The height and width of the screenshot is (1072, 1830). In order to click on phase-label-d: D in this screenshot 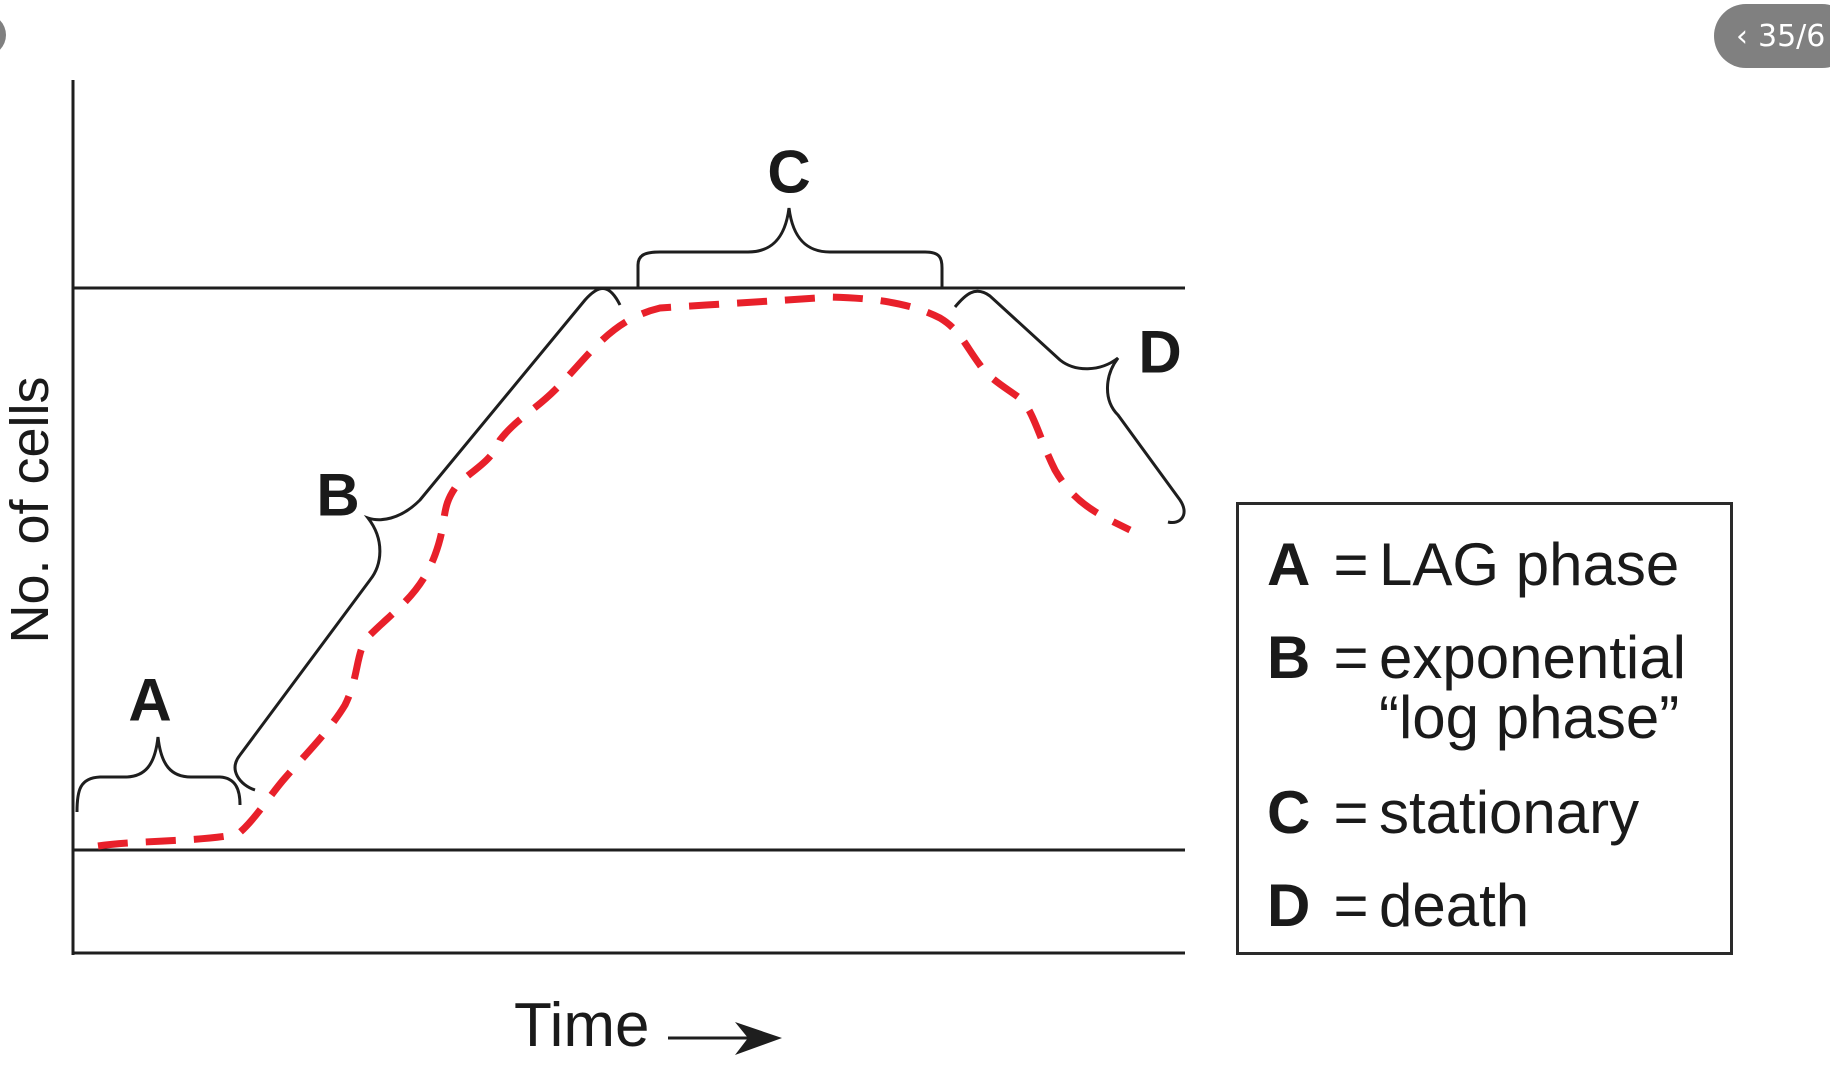, I will do `click(1160, 352)`.